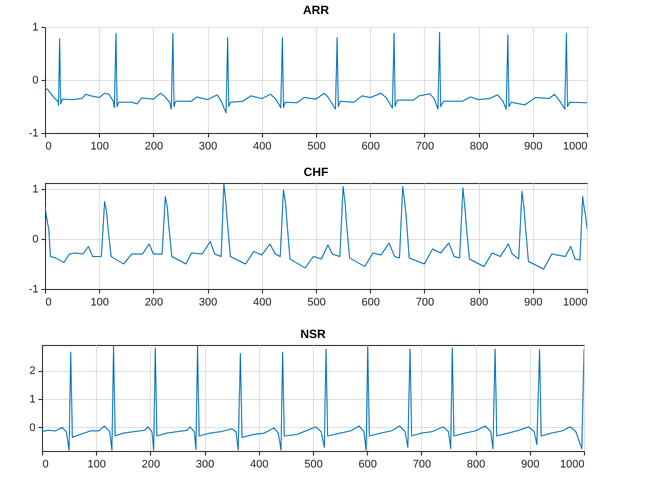  I want to click on chart-title: NSR, so click(313, 334).